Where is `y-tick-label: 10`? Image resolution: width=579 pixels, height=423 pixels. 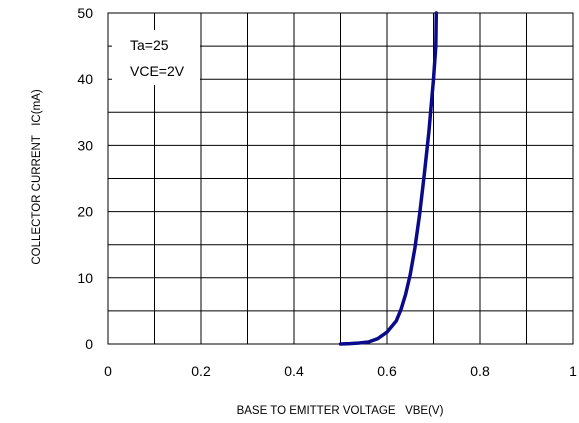 y-tick-label: 10 is located at coordinates (85, 278).